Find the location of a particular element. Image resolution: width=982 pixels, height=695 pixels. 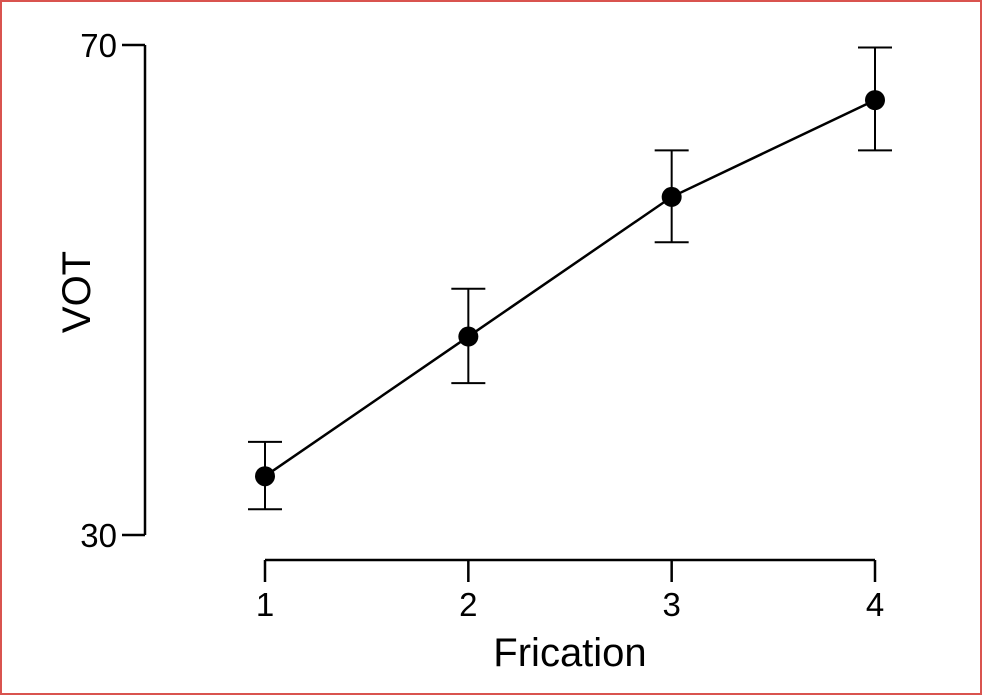

y-tick-label: 30 is located at coordinates (98, 535).